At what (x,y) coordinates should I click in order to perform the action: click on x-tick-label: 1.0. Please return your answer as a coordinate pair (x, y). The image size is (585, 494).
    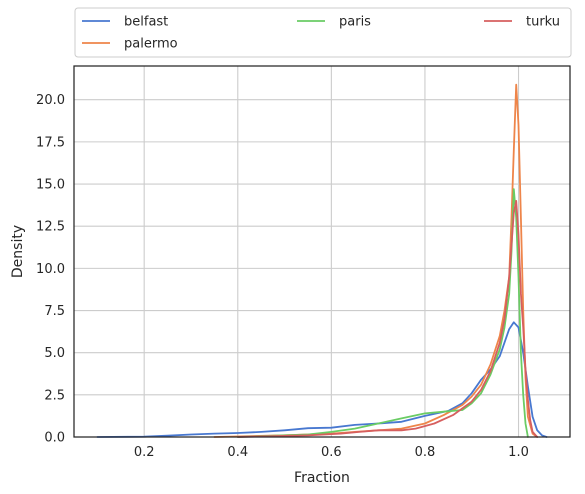
    Looking at the image, I should click on (518, 452).